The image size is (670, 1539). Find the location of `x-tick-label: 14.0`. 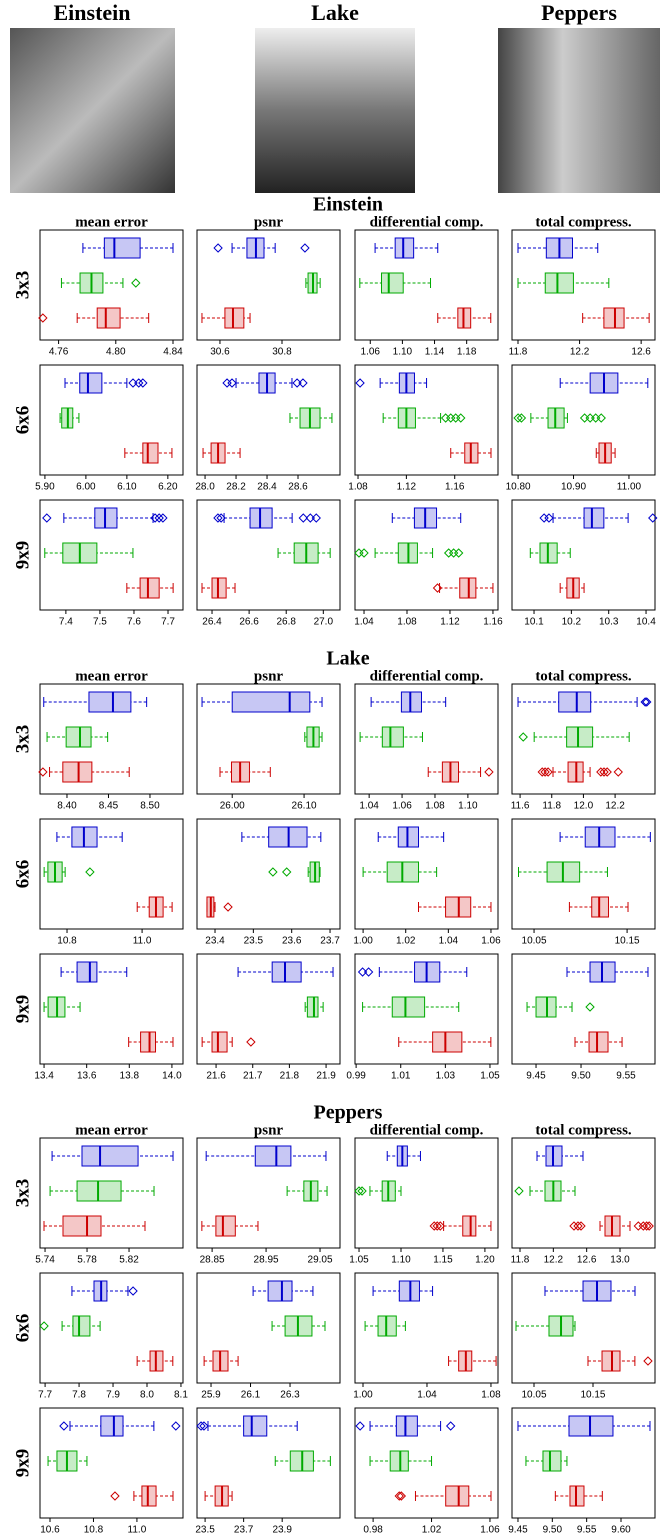

x-tick-label: 14.0 is located at coordinates (172, 1076).